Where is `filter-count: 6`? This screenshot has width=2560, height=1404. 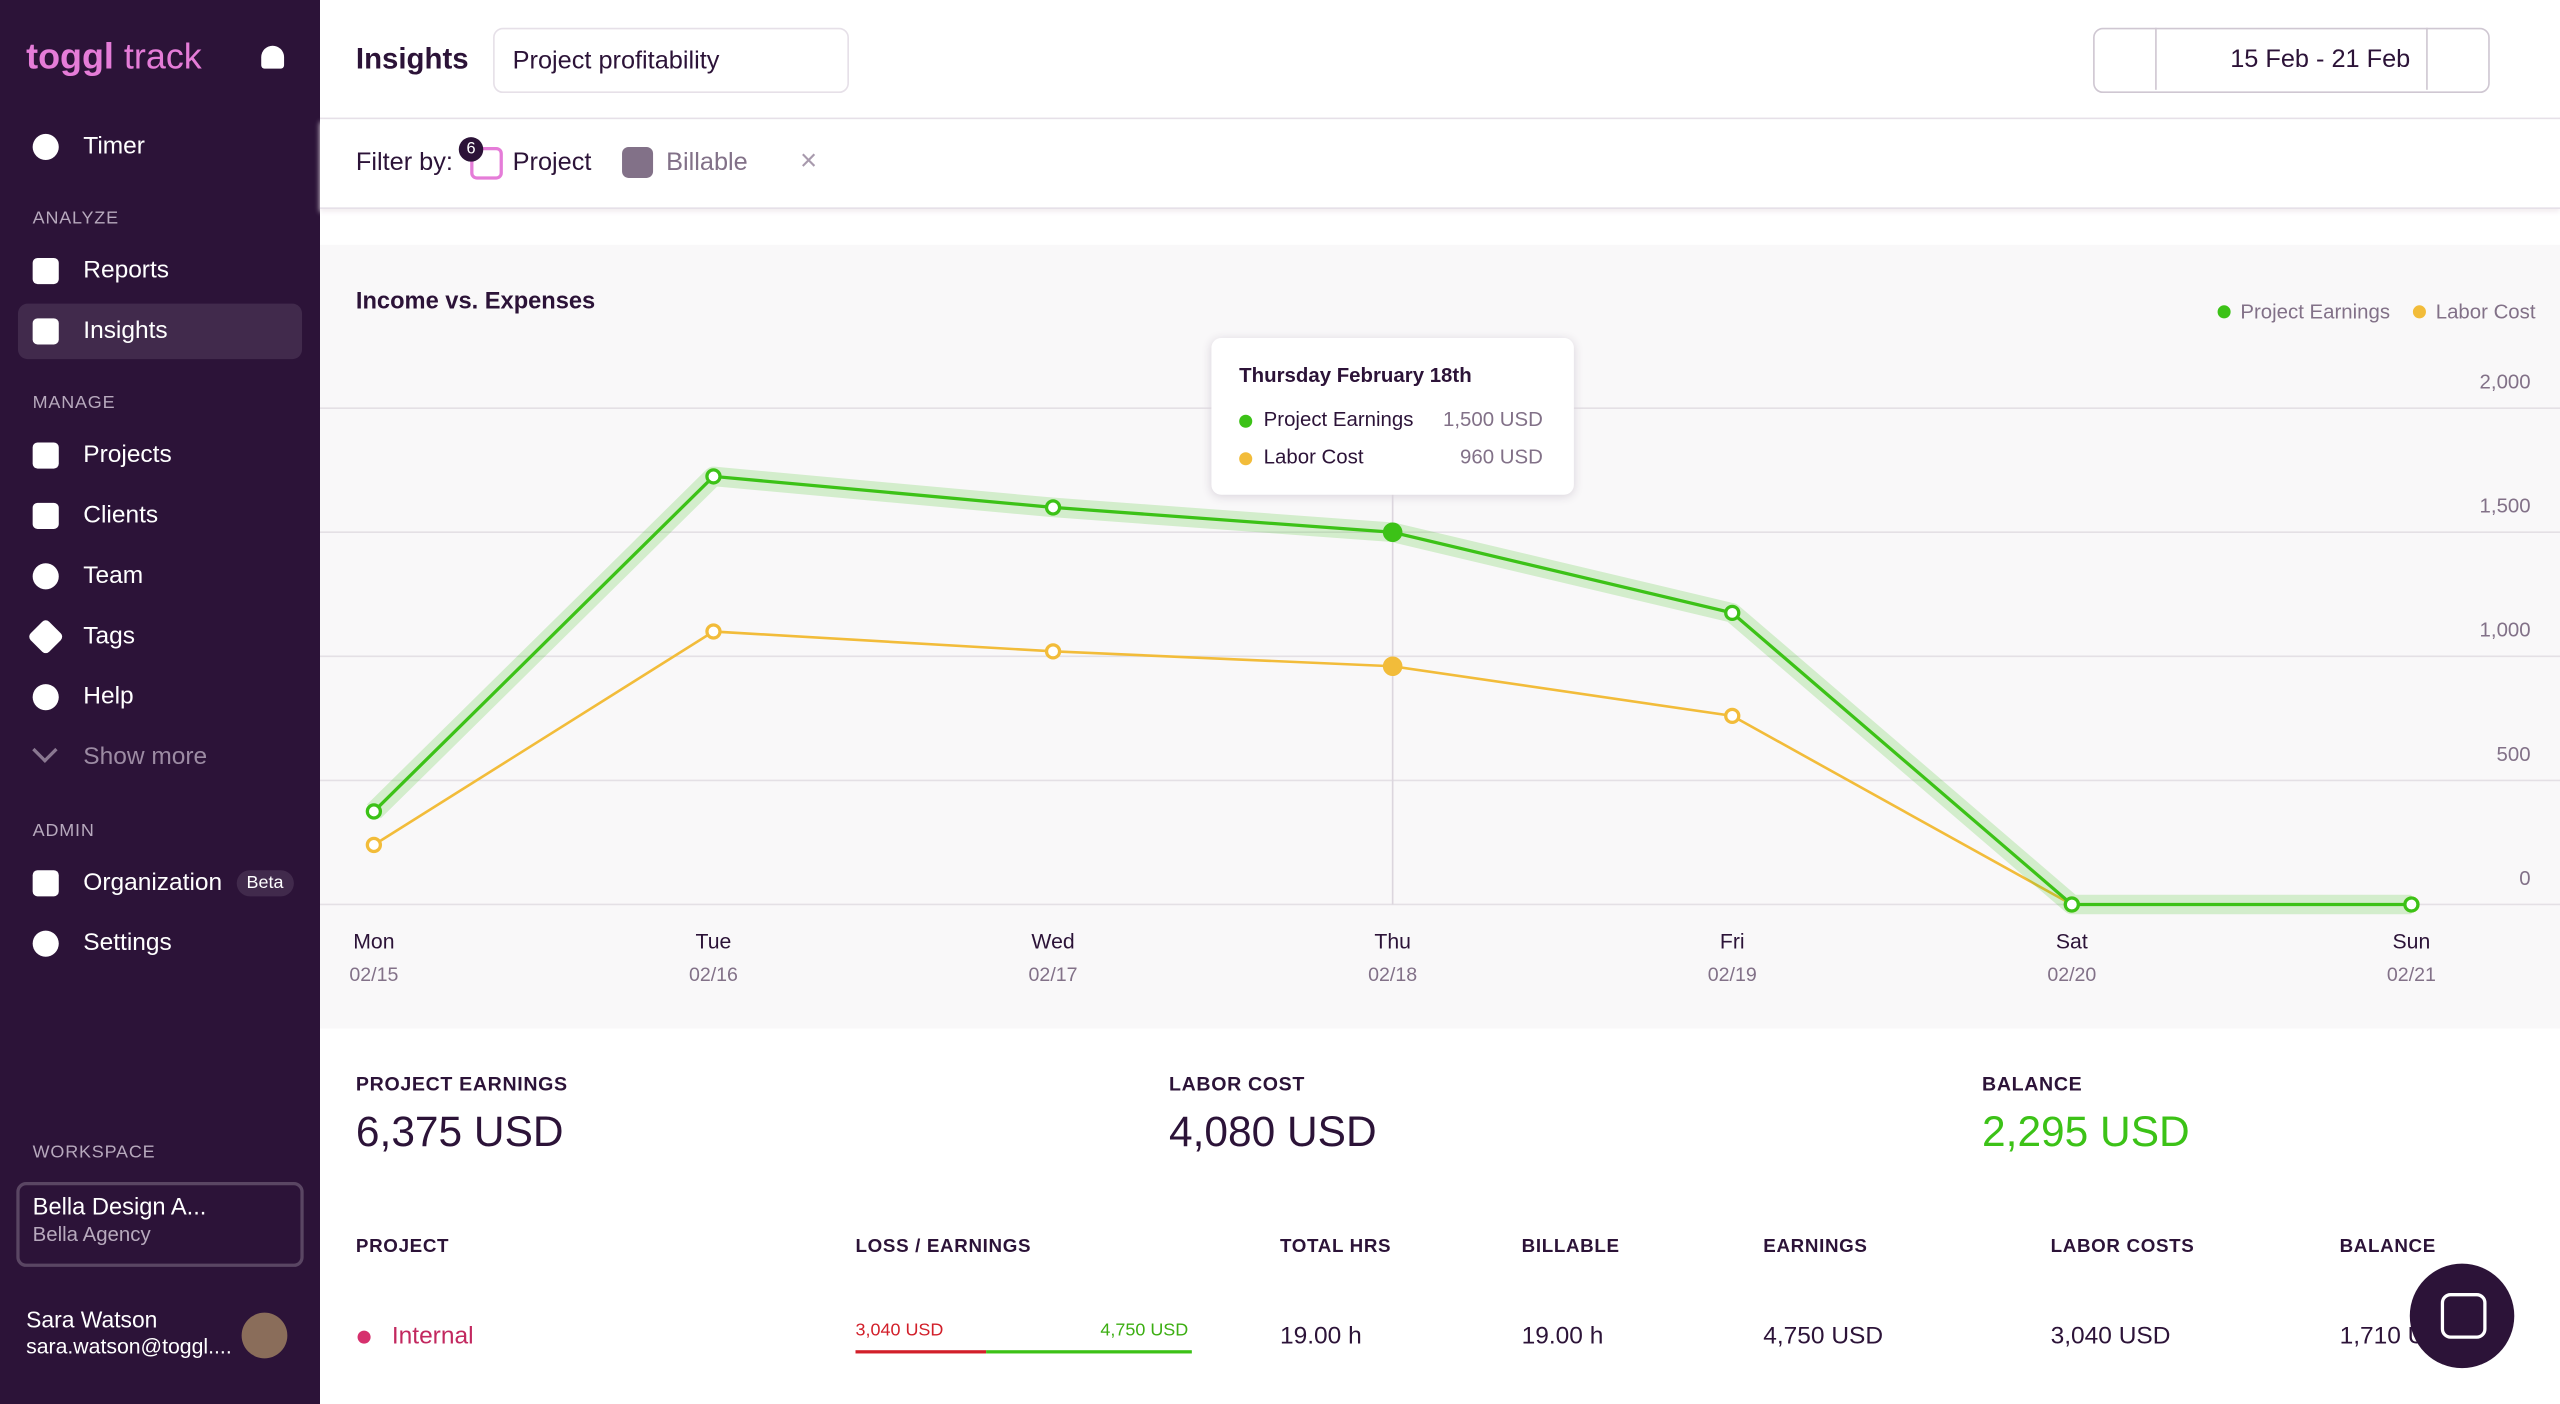 filter-count: 6 is located at coordinates (471, 149).